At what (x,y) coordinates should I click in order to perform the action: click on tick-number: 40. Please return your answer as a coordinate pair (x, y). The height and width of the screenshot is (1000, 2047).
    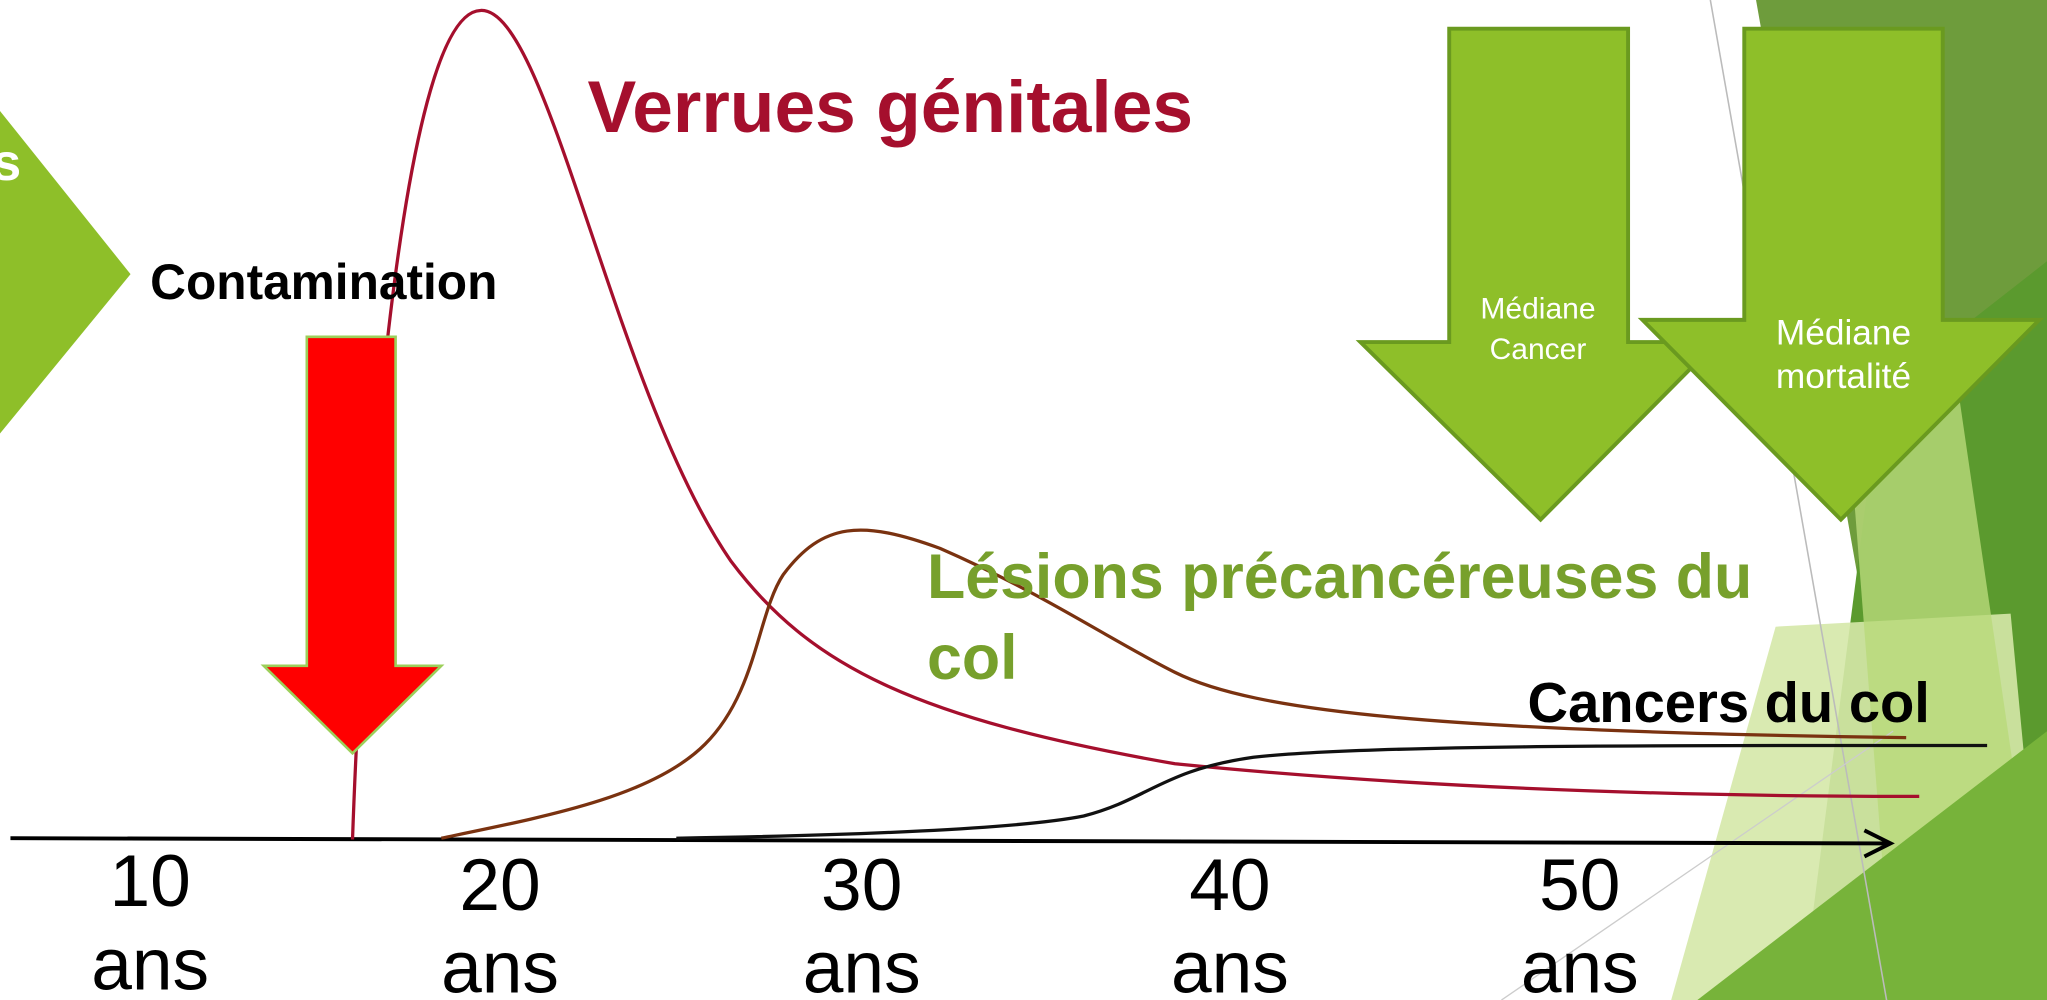
    Looking at the image, I should click on (1229, 885).